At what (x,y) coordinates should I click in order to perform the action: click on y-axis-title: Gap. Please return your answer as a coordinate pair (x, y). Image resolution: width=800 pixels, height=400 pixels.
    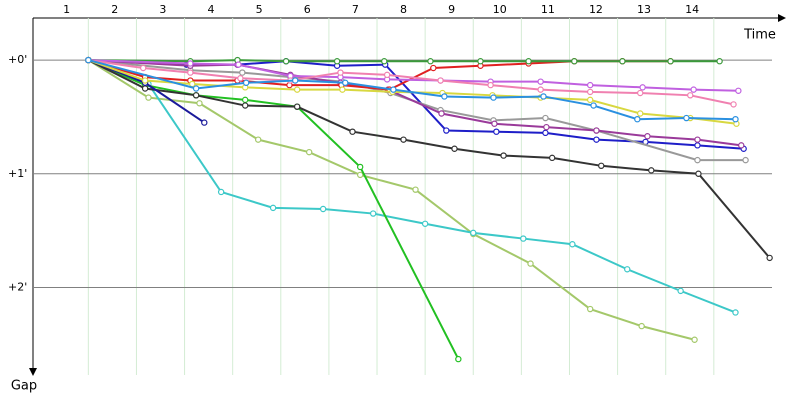
    Looking at the image, I should click on (24, 386).